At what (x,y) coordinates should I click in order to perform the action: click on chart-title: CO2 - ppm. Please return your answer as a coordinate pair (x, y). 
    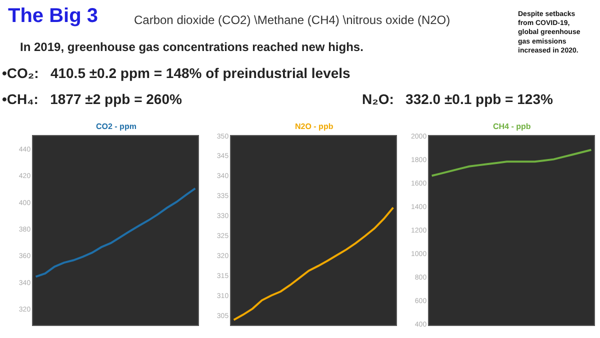
    Looking at the image, I should click on (116, 126).